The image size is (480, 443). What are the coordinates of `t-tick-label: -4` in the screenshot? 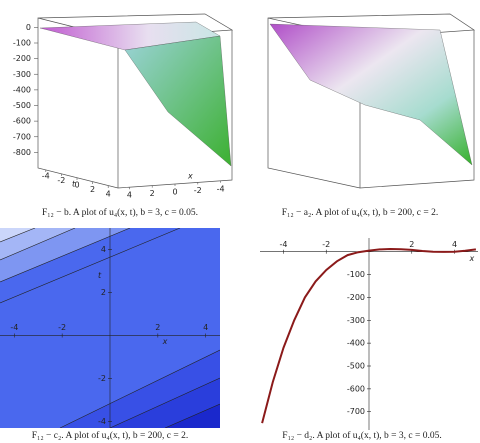 It's located at (46, 176).